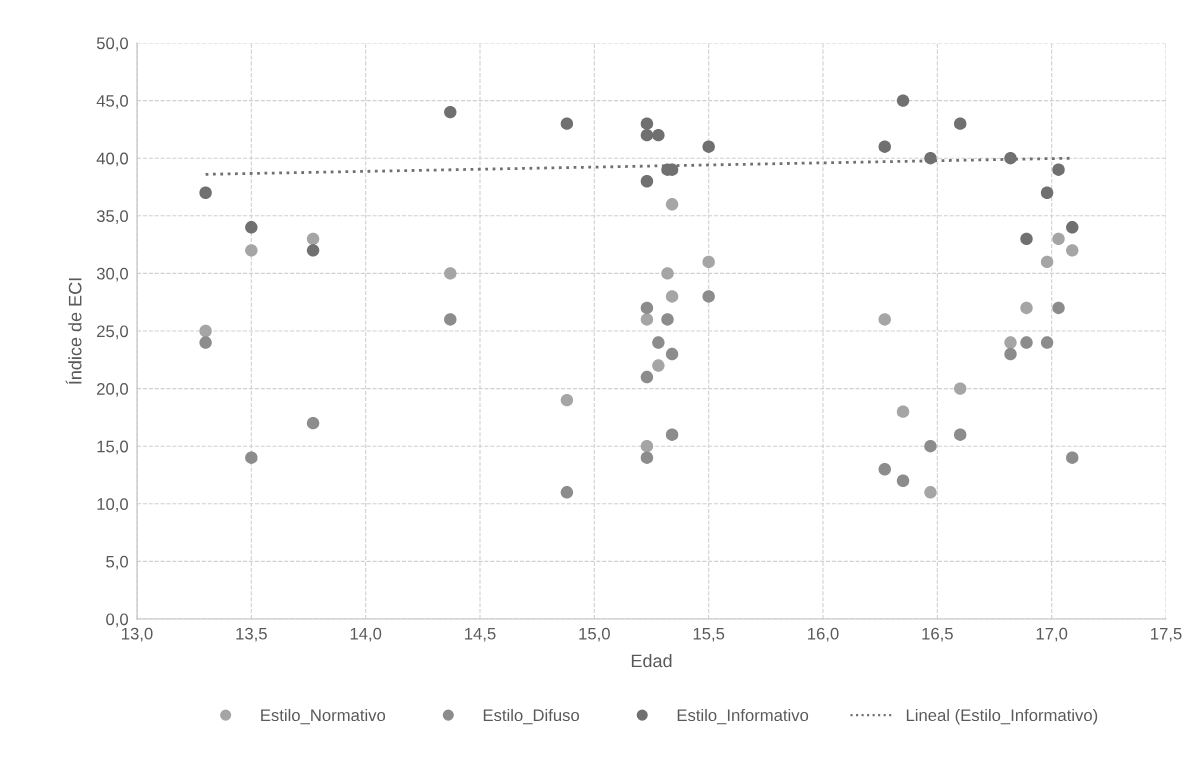  I want to click on y-tick-label: 50,0, so click(112, 44).